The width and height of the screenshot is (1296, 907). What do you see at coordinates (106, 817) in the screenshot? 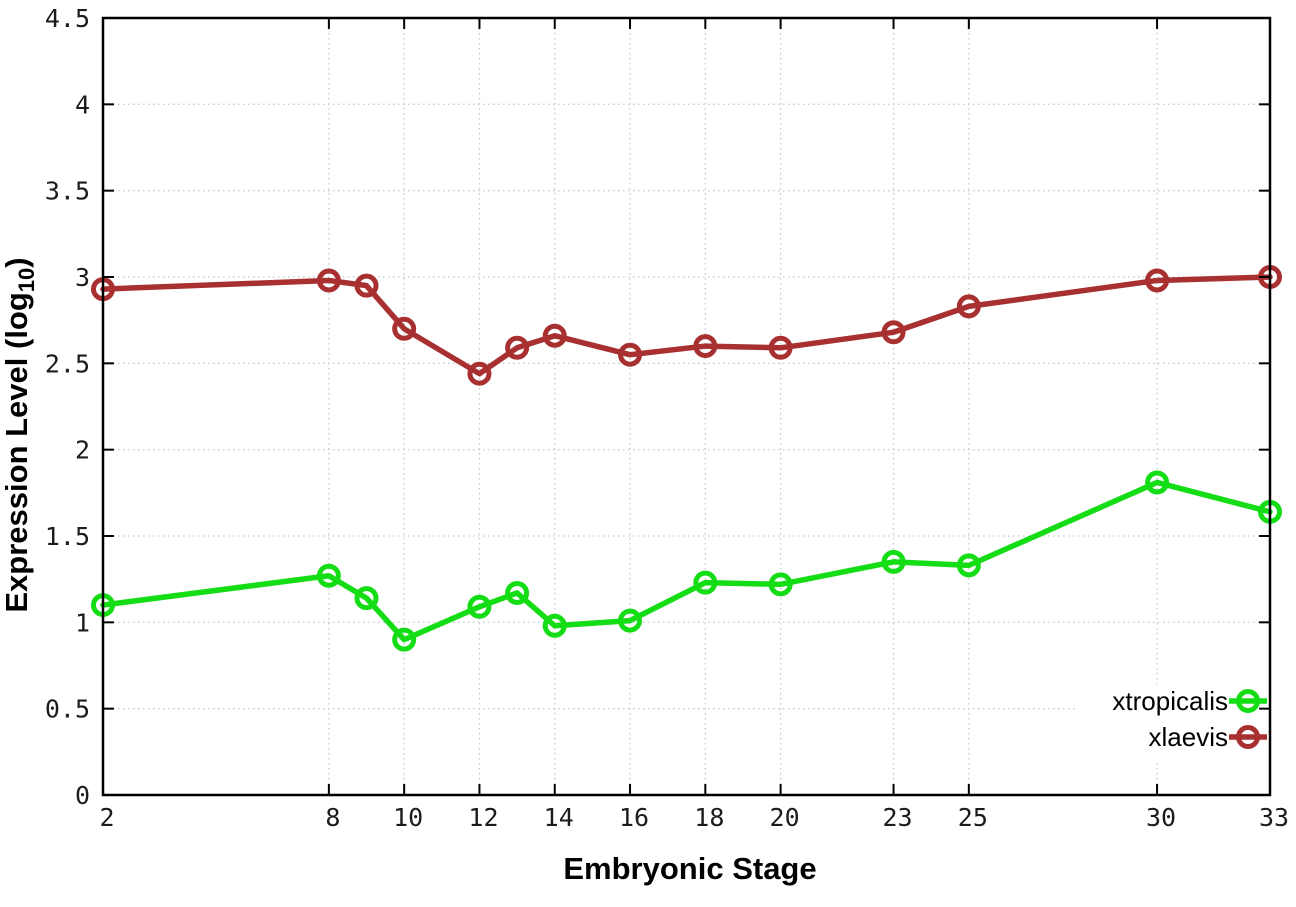
I see `x-tick-label-2: 2` at bounding box center [106, 817].